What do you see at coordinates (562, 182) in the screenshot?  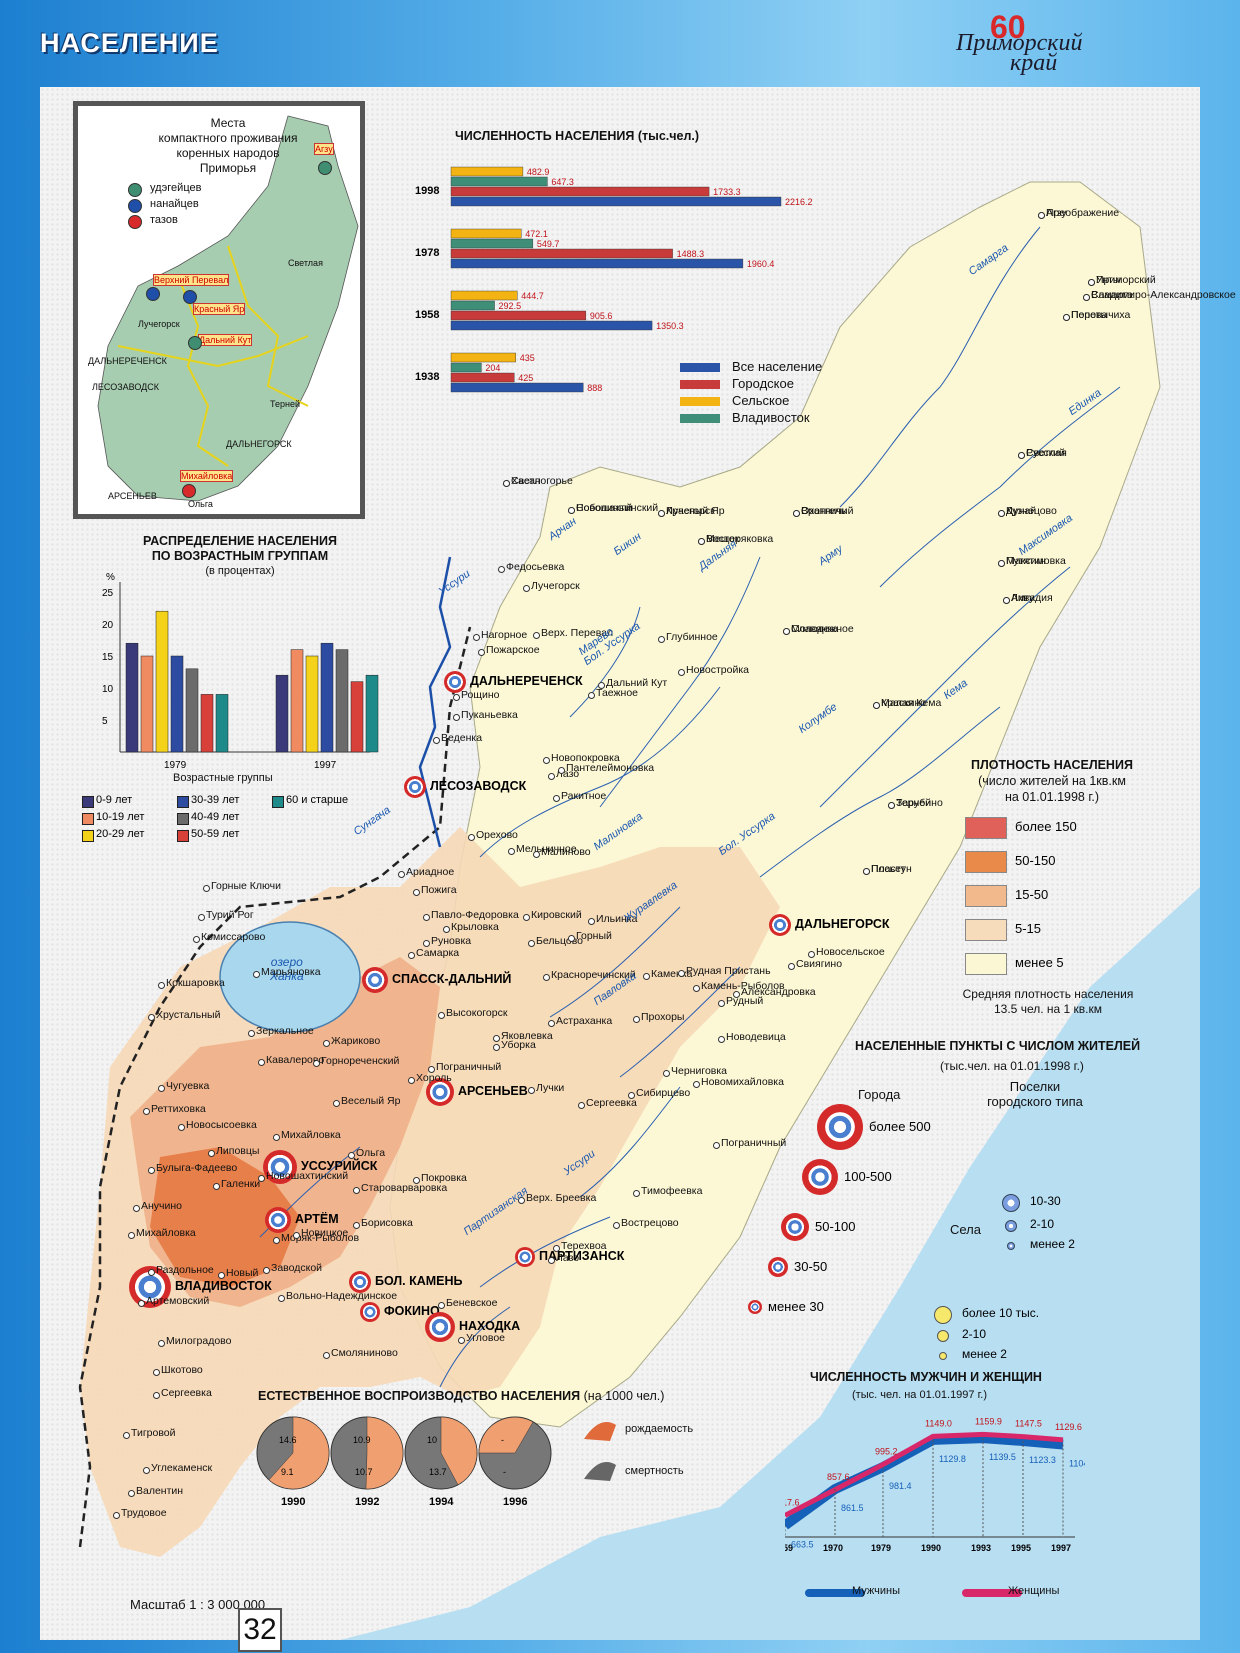 I see `bar-value-label: 647.3` at bounding box center [562, 182].